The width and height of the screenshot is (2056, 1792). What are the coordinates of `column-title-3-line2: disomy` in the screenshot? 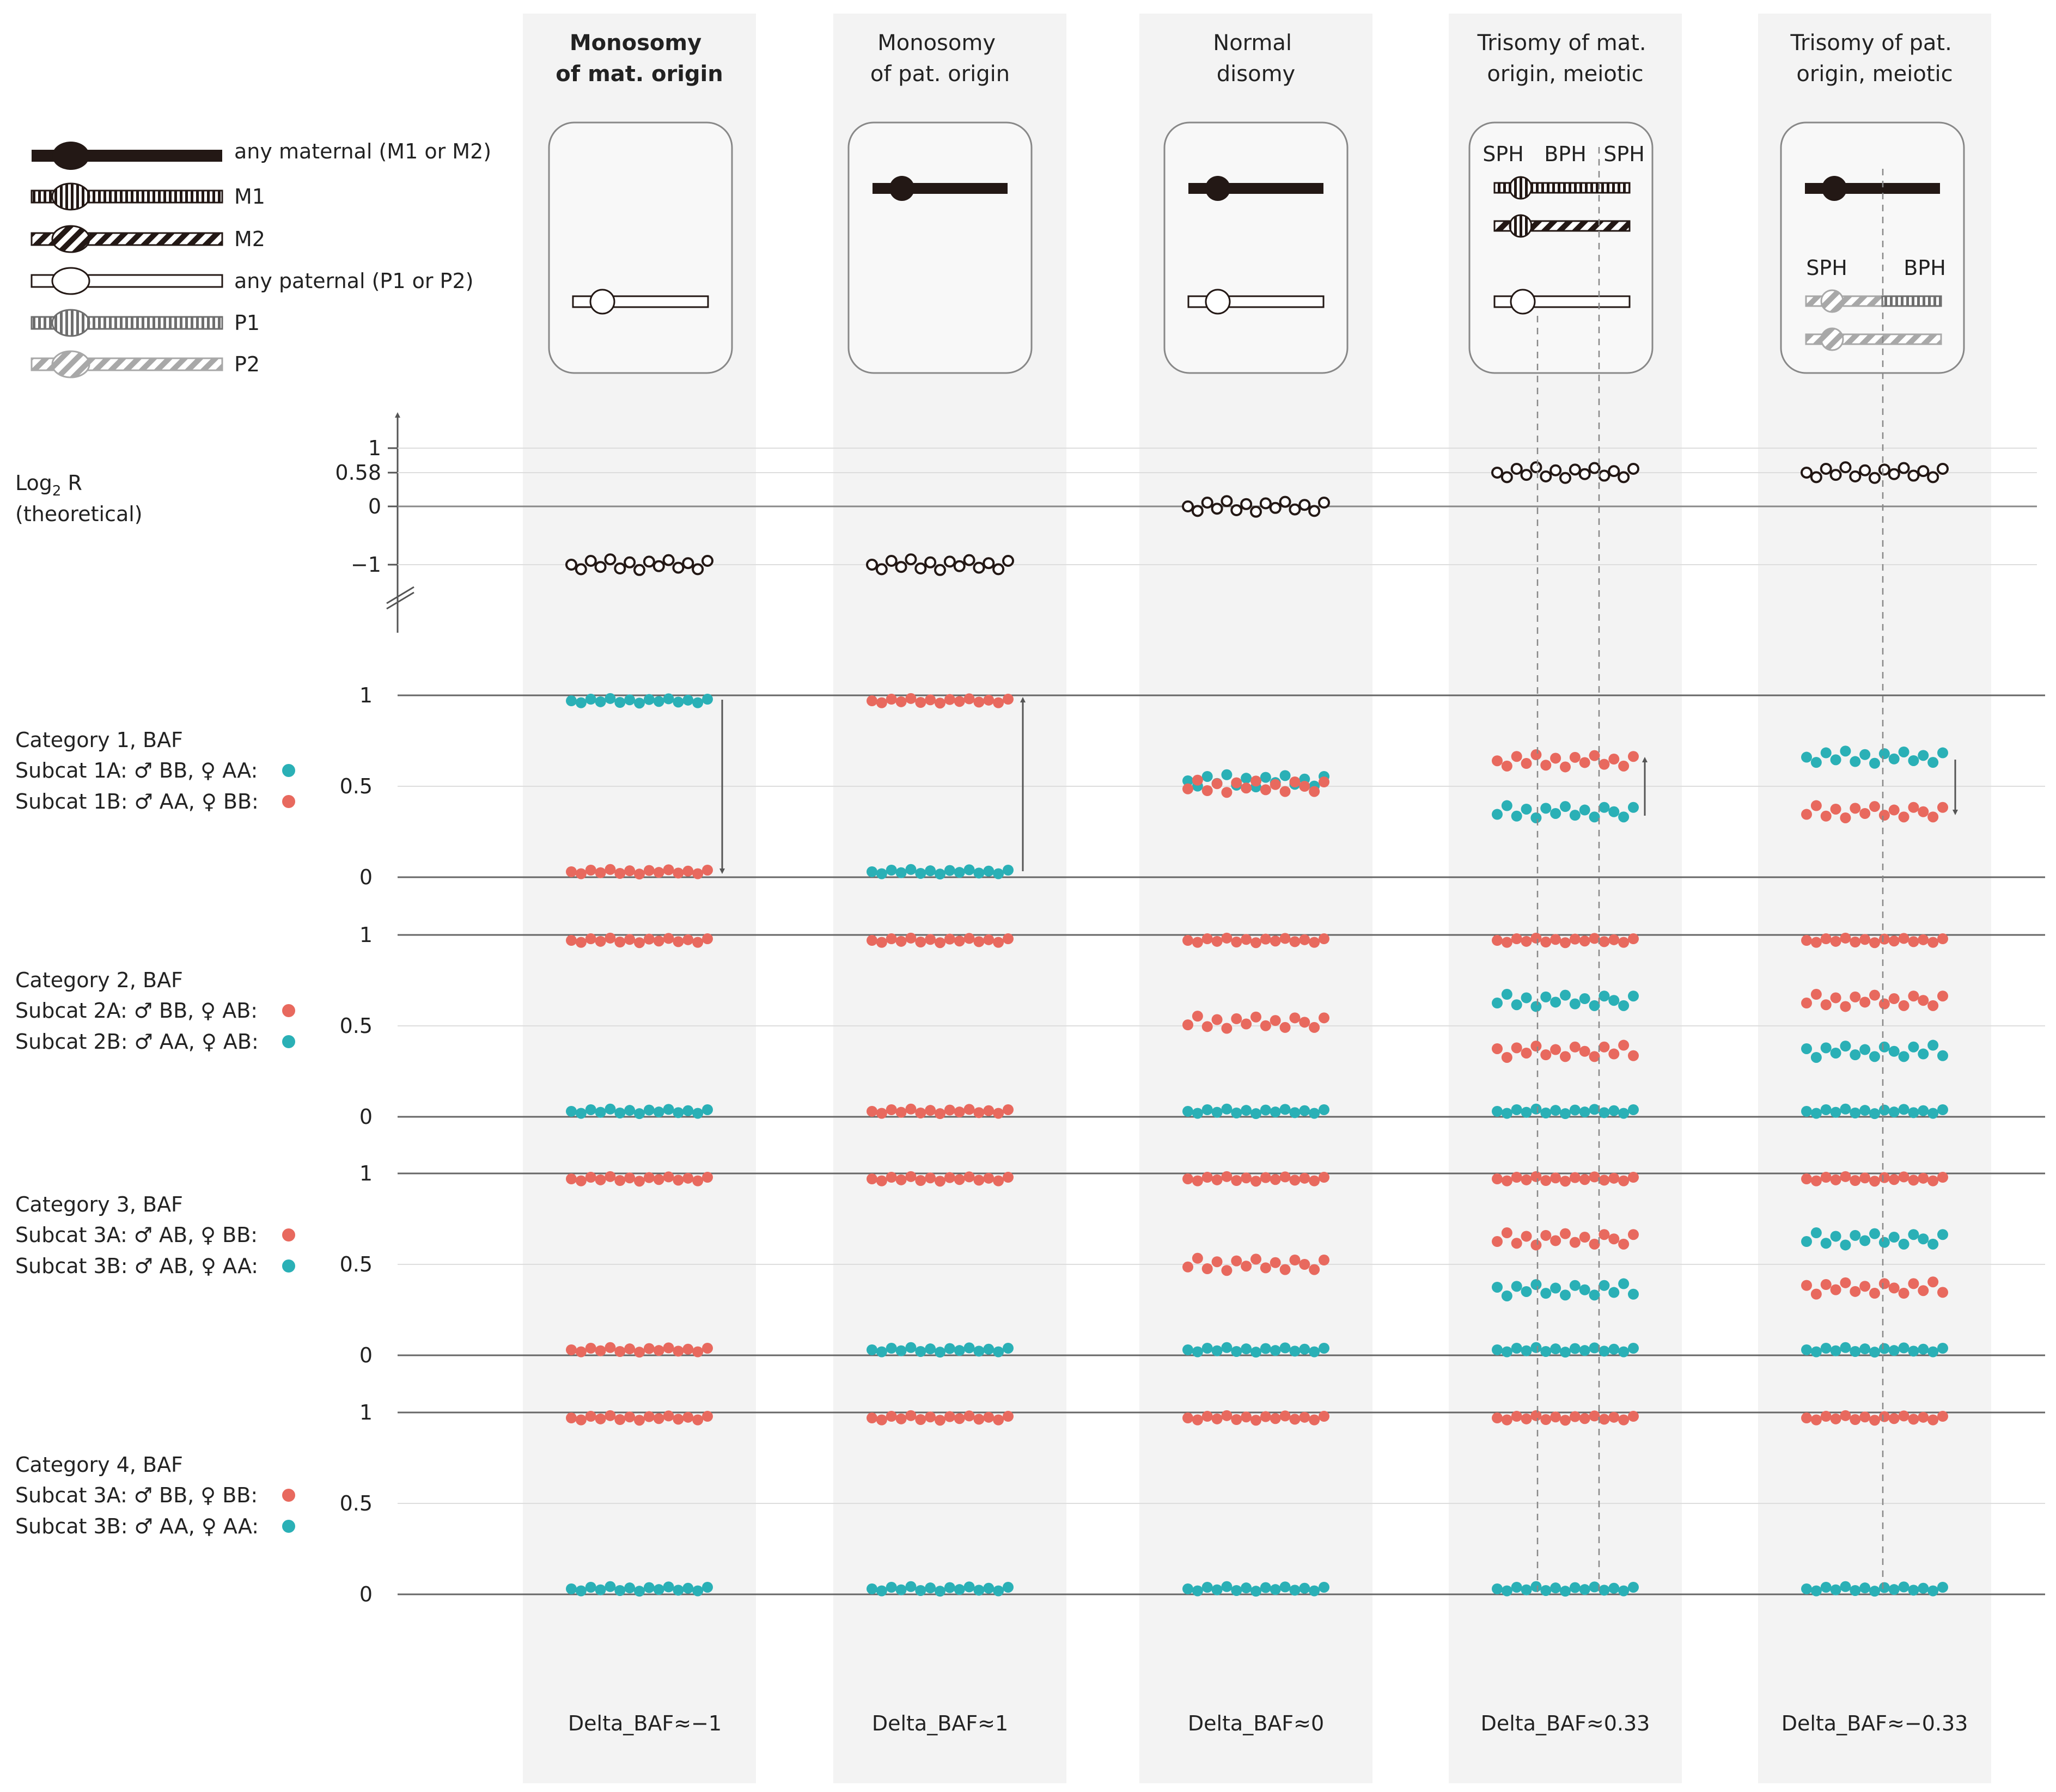 It's located at (1256, 74).